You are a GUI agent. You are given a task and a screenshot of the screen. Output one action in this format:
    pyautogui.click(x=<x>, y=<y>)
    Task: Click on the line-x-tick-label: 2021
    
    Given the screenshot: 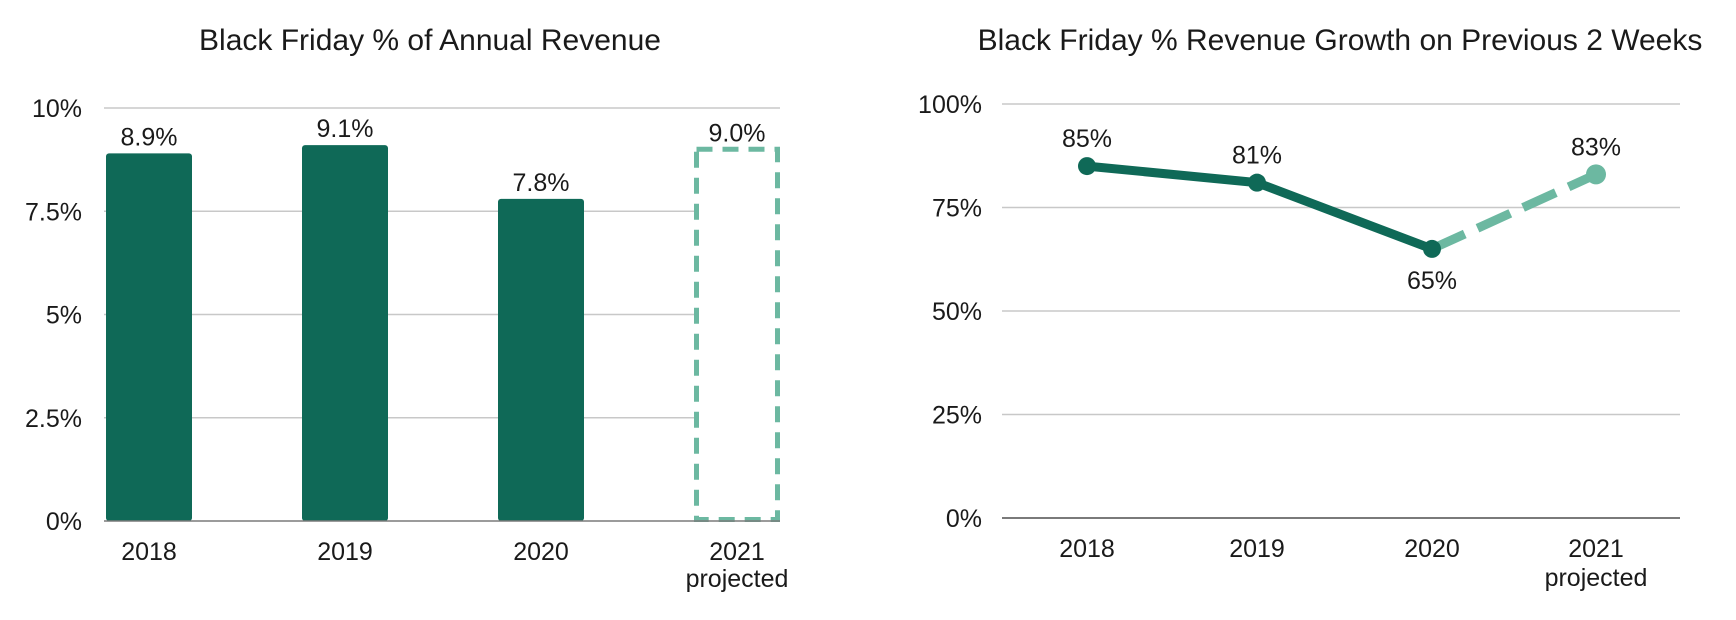 What is the action you would take?
    pyautogui.click(x=1596, y=549)
    